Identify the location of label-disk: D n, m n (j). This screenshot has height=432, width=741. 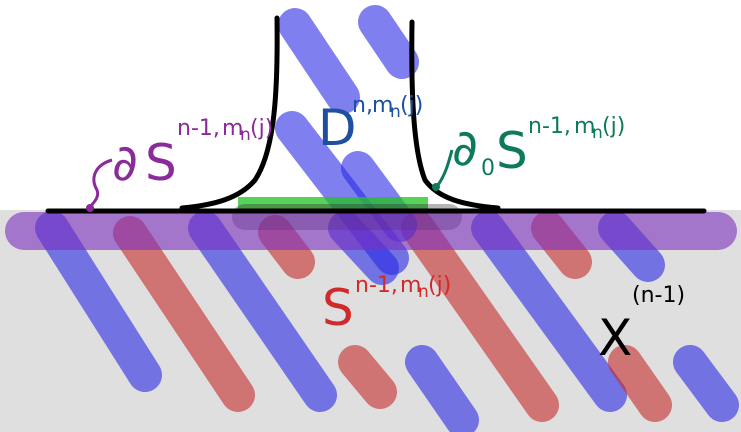
(370, 125).